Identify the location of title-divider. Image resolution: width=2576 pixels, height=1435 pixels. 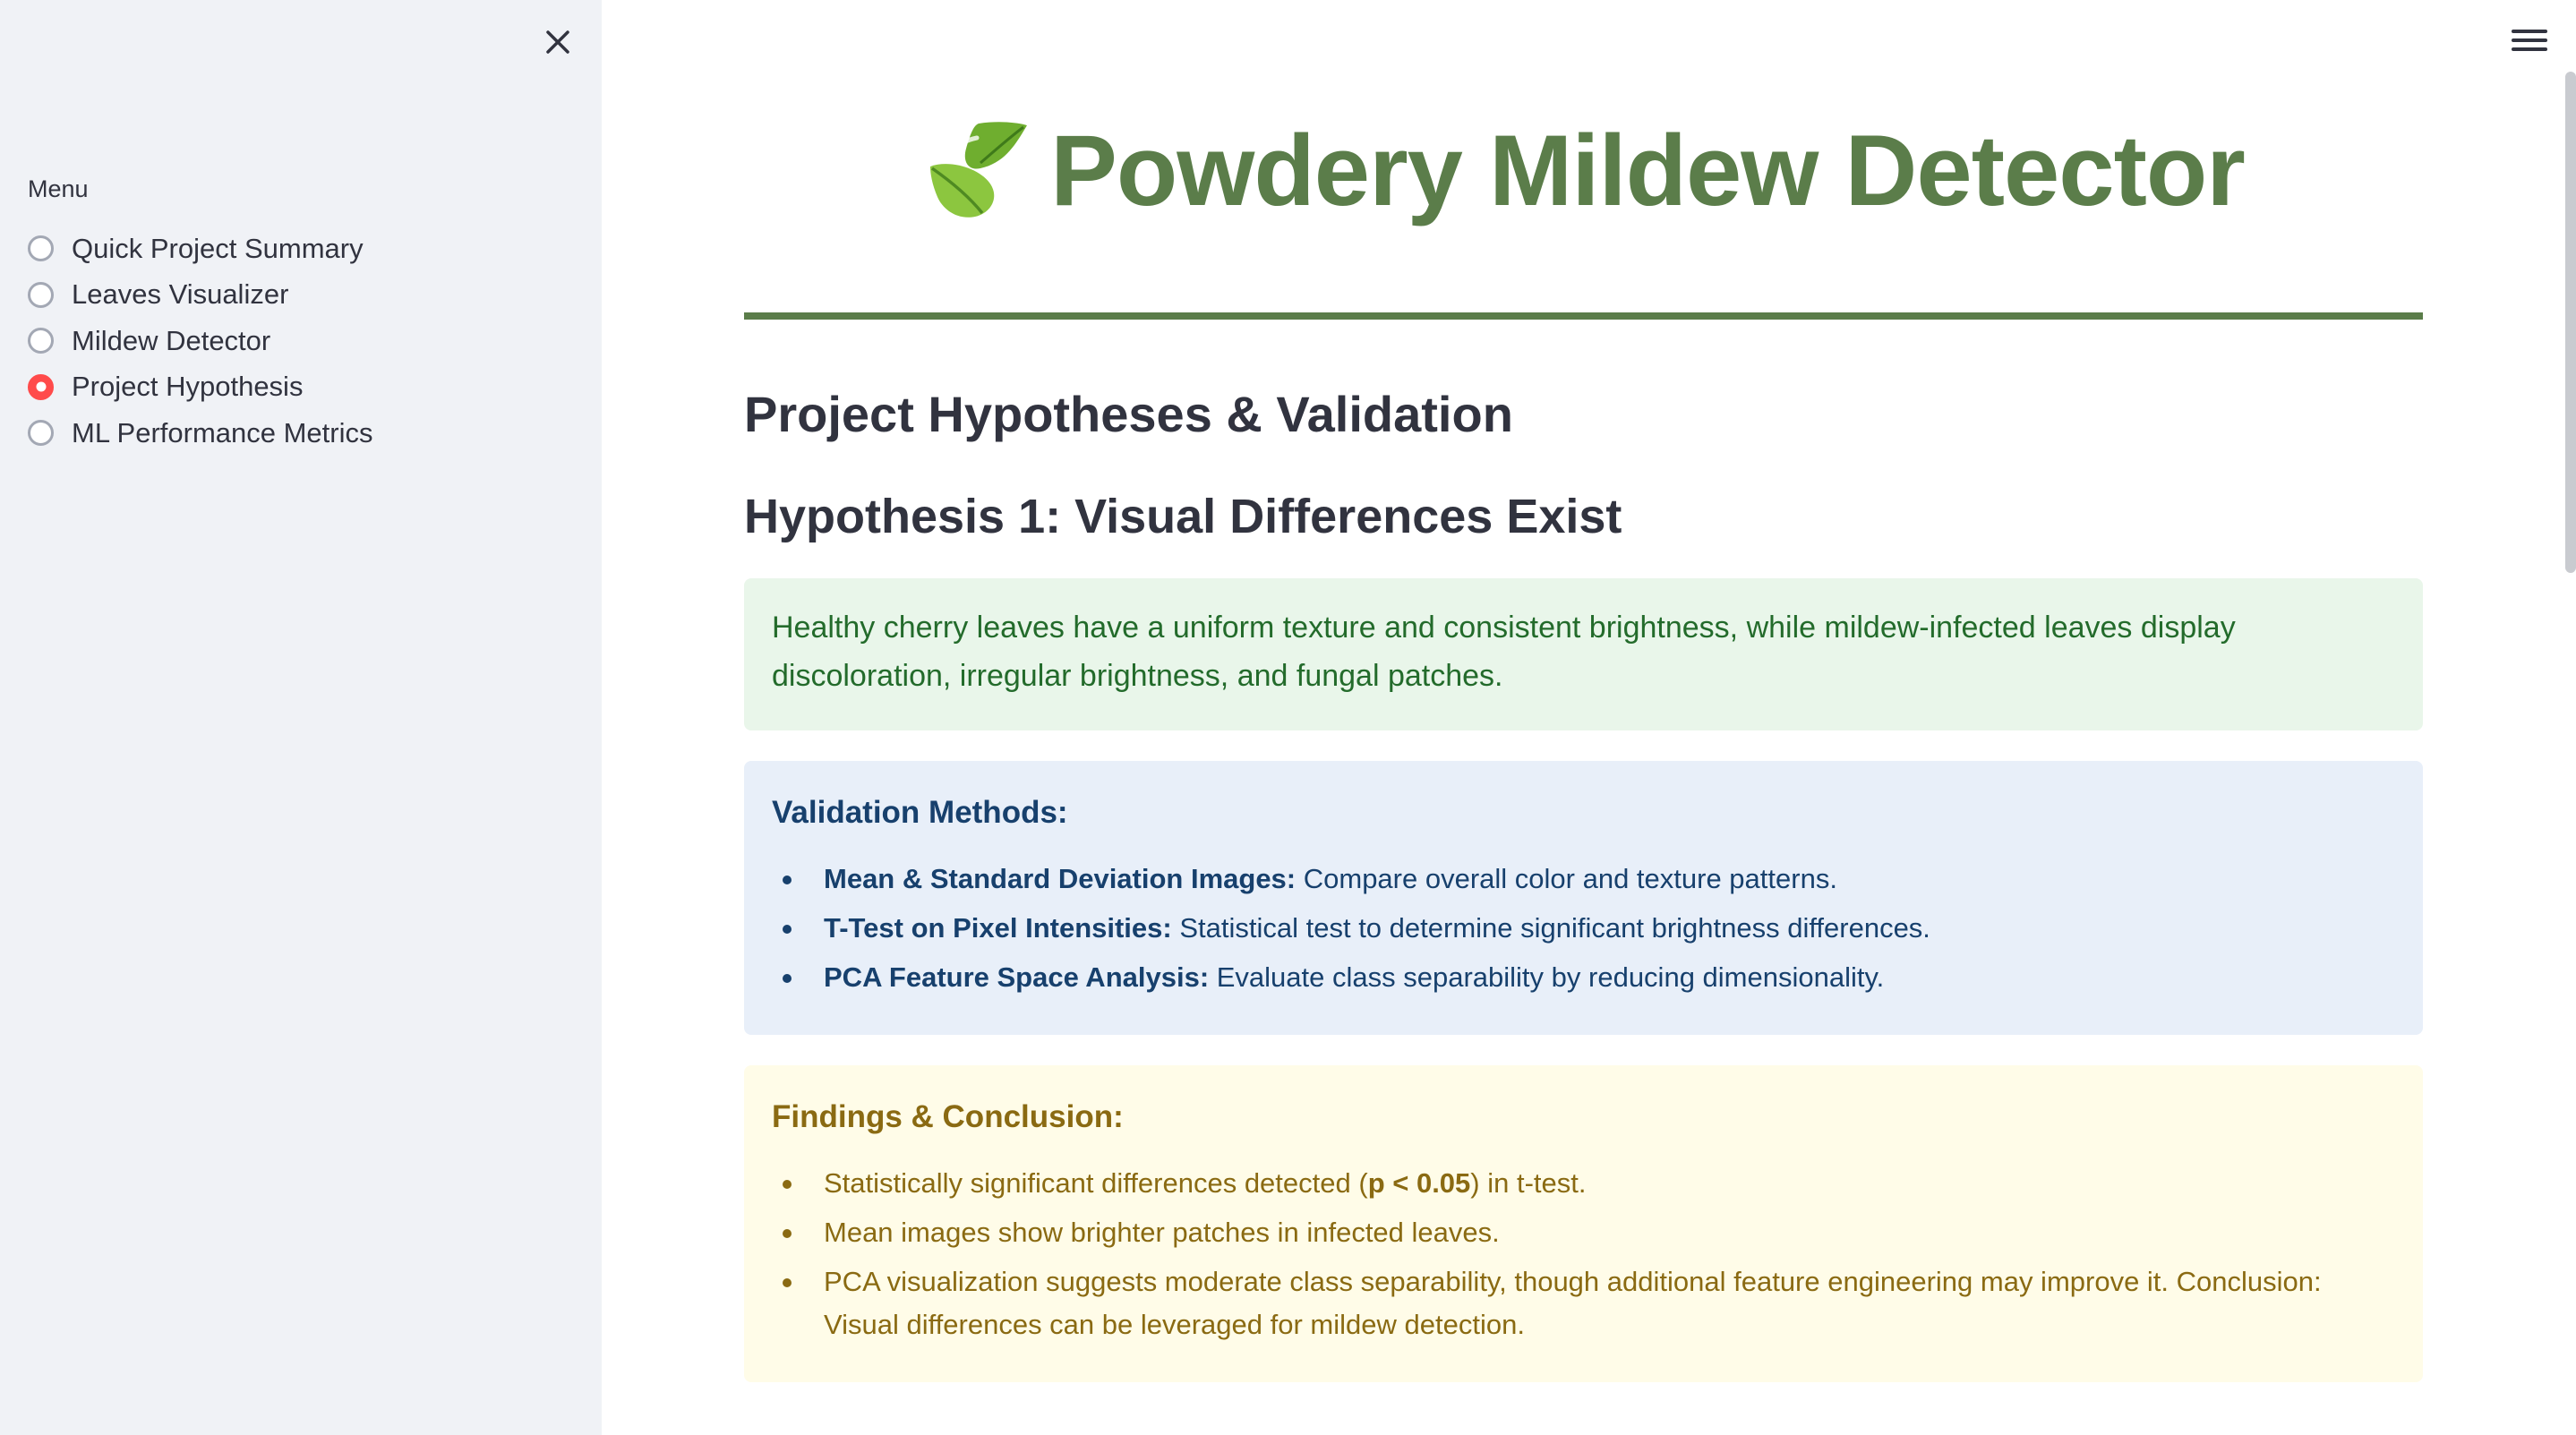
(1583, 316).